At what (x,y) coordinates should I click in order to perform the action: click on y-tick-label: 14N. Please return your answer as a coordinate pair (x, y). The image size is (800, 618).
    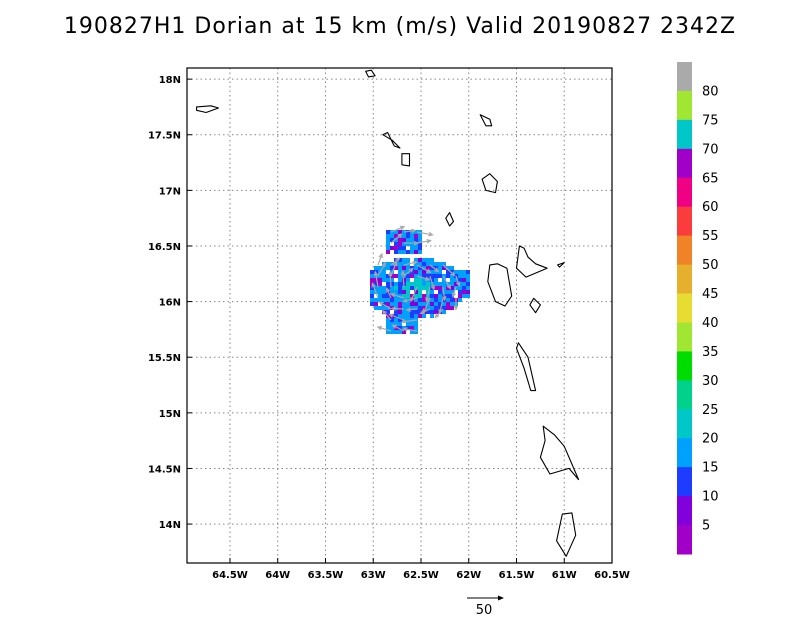
    Looking at the image, I should click on (170, 525).